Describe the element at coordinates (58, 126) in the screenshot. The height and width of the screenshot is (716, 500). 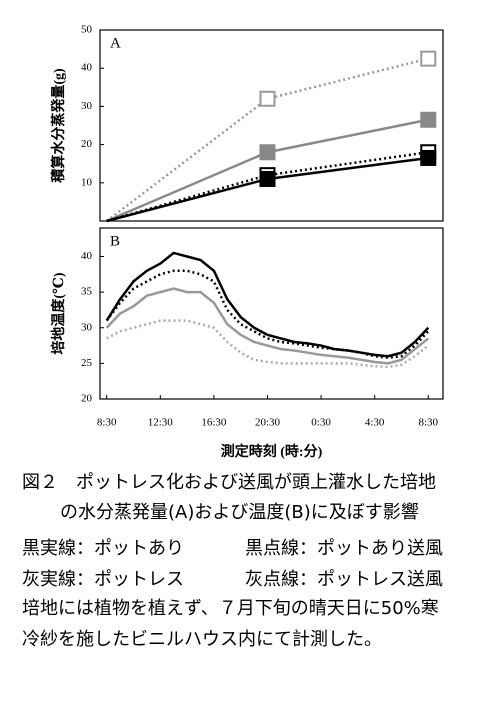
I see `y-axis-label: 積算水分蒸発量(g)` at that location.